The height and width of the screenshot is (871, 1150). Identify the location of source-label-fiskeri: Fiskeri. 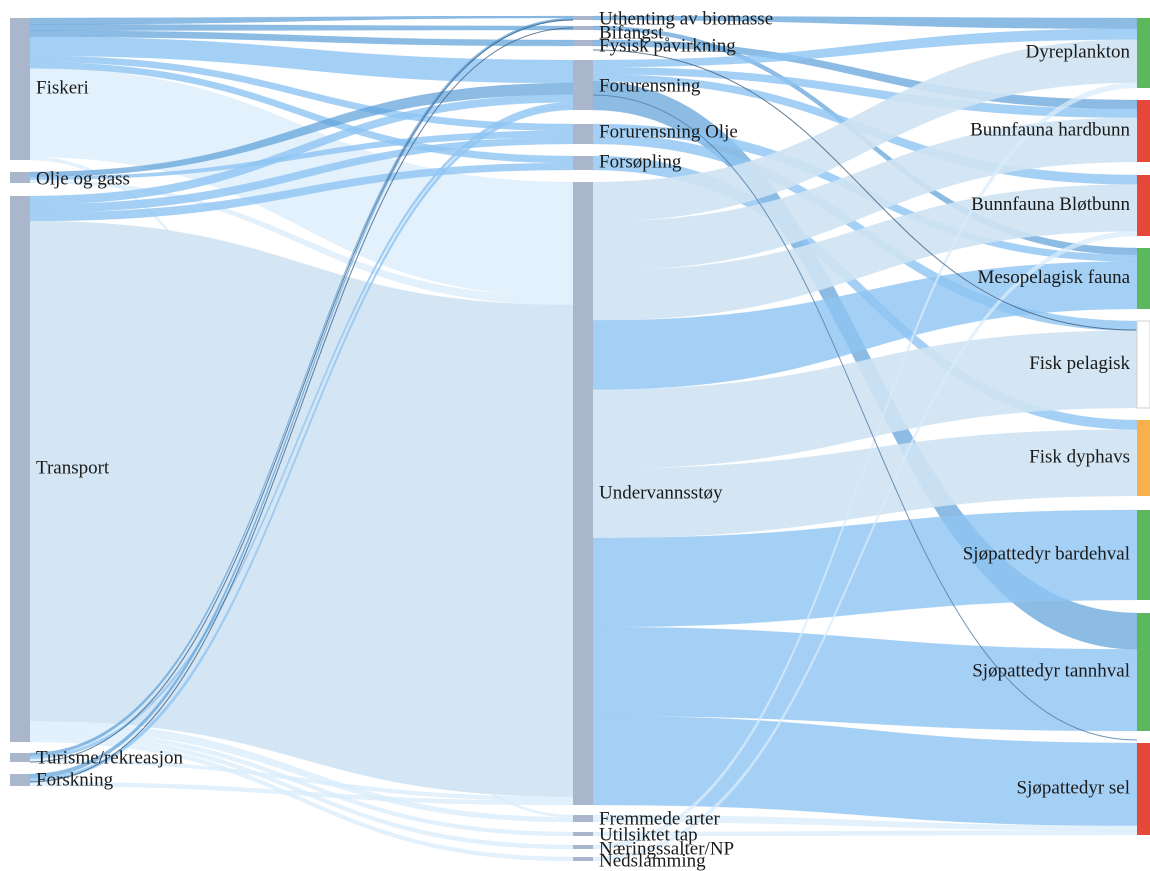
(62, 87).